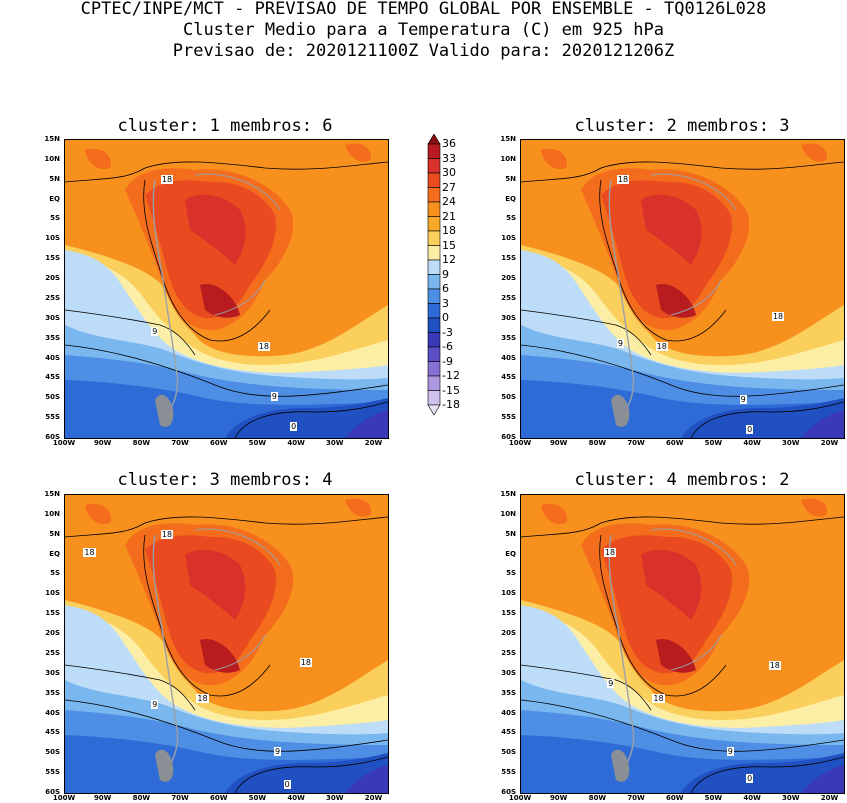  What do you see at coordinates (447, 361) in the screenshot?
I see `colorbar-label: -9` at bounding box center [447, 361].